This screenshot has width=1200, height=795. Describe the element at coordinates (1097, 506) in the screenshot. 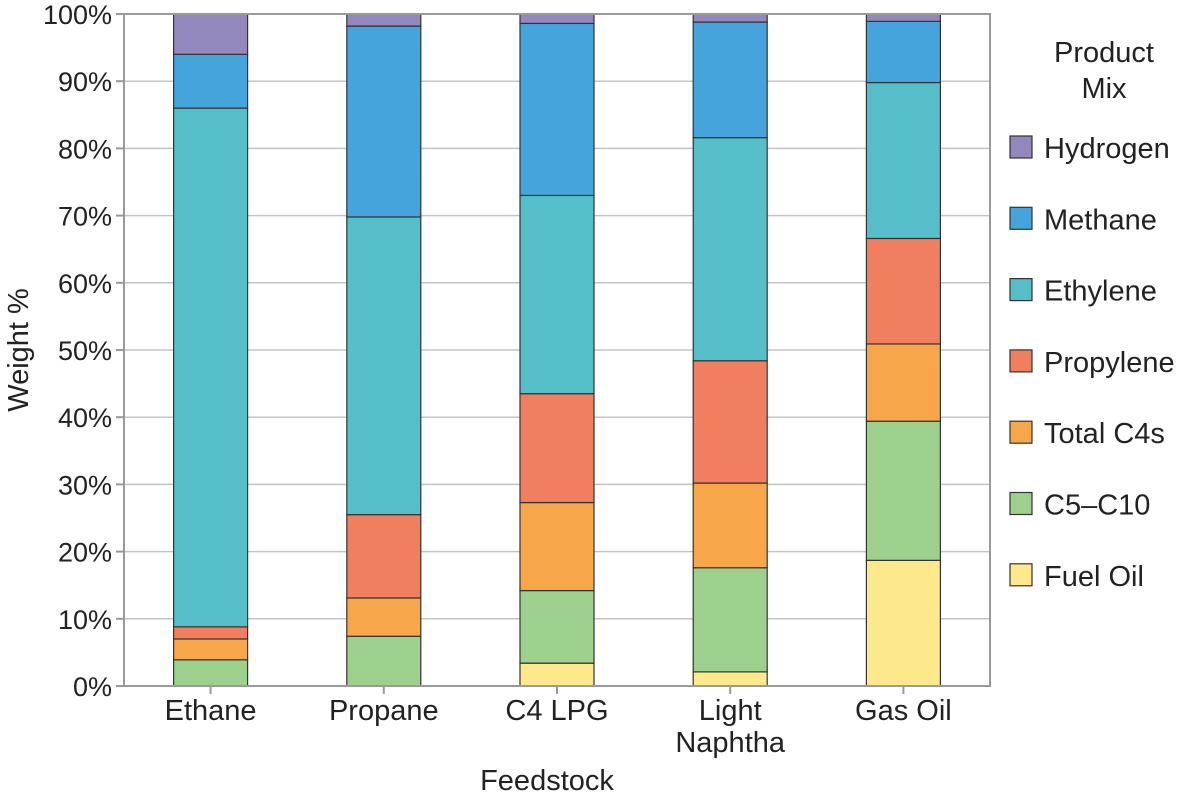

I see `legend-label: C5–C10` at that location.